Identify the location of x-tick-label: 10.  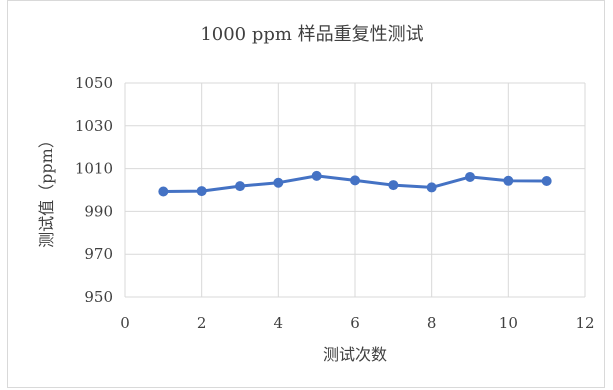
(508, 323).